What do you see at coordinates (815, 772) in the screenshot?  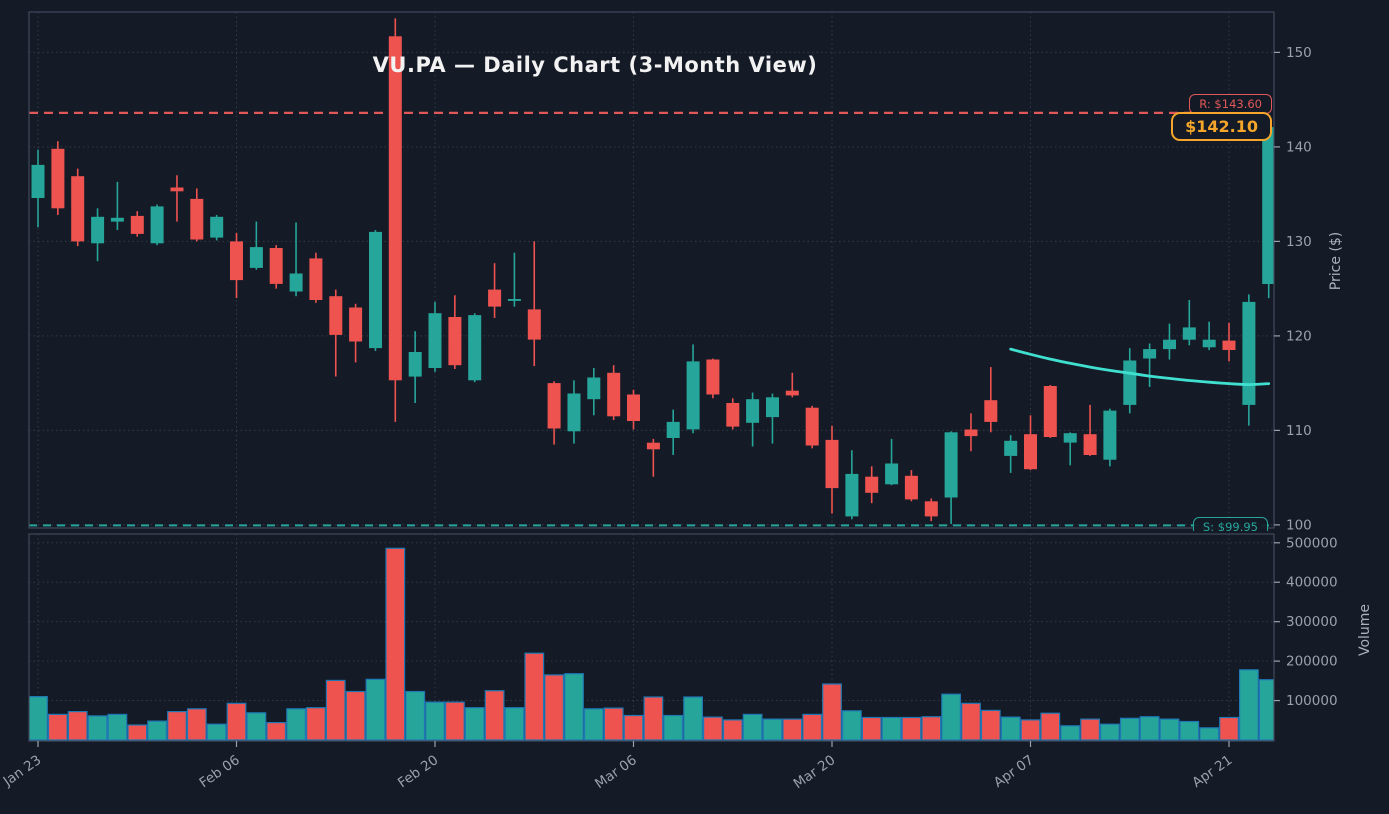 I see `svg-text: Mar 20` at bounding box center [815, 772].